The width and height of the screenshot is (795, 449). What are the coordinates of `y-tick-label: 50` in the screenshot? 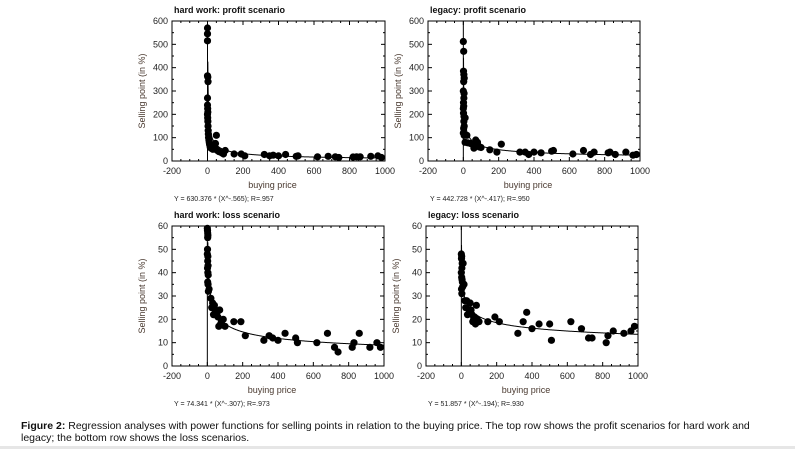 It's located at (163, 249).